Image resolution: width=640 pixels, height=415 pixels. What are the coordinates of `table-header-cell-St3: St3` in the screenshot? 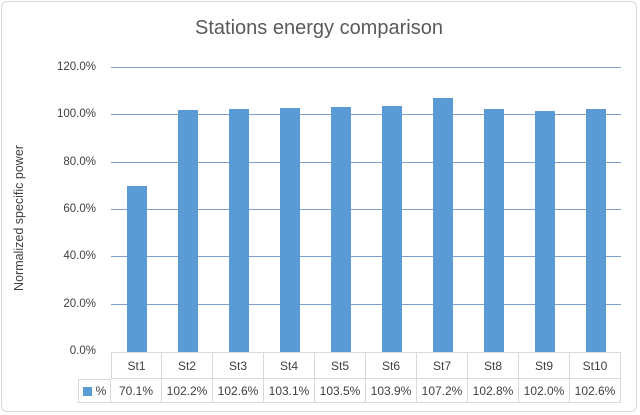 It's located at (238, 365).